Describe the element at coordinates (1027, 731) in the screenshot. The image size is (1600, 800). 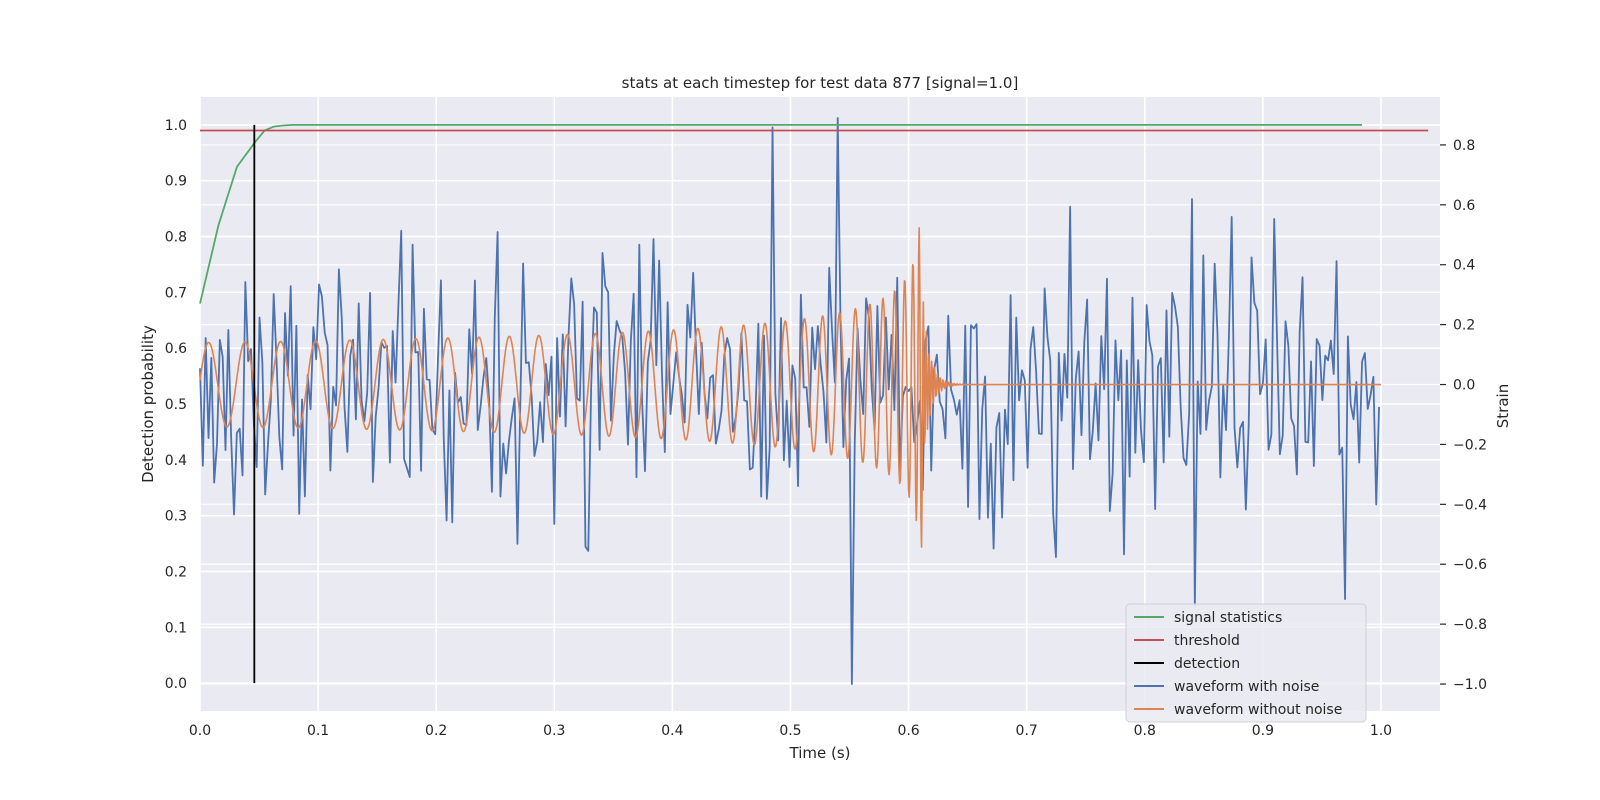
I see `x-tick-label: 0.7` at that location.